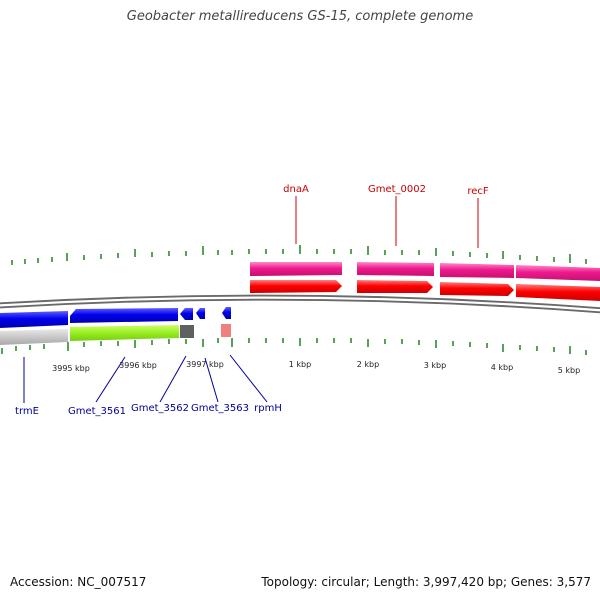 This screenshot has width=600, height=600. I want to click on scale-label-3996kbp: 3996 kbp, so click(138, 365).